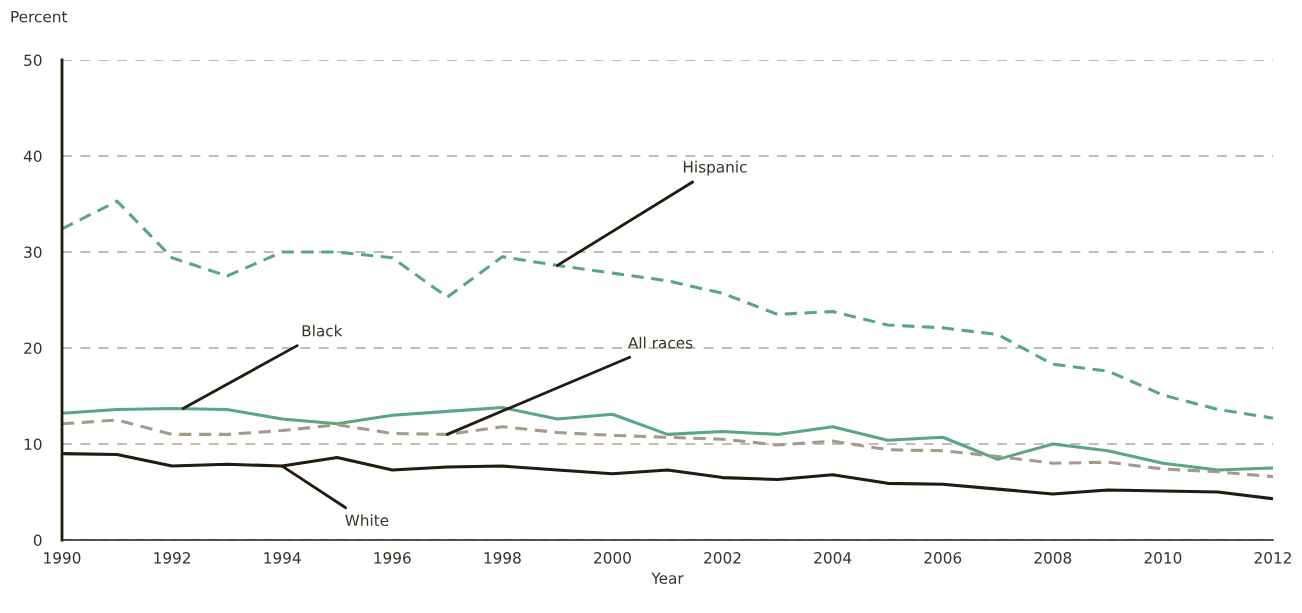 This screenshot has width=1302, height=613. What do you see at coordinates (33, 444) in the screenshot?
I see `y-tick-label: 10` at bounding box center [33, 444].